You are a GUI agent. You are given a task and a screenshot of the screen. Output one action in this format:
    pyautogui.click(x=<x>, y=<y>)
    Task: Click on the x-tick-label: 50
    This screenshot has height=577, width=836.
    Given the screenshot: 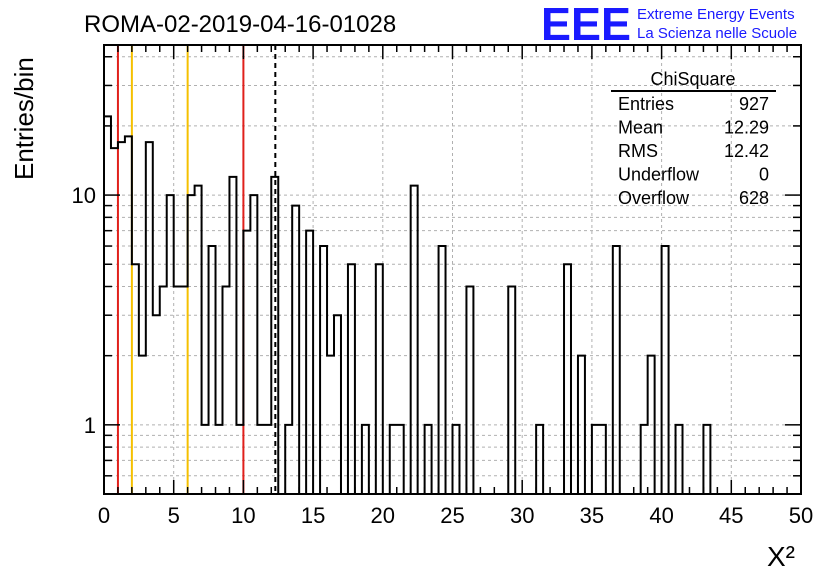 What is the action you would take?
    pyautogui.click(x=801, y=515)
    